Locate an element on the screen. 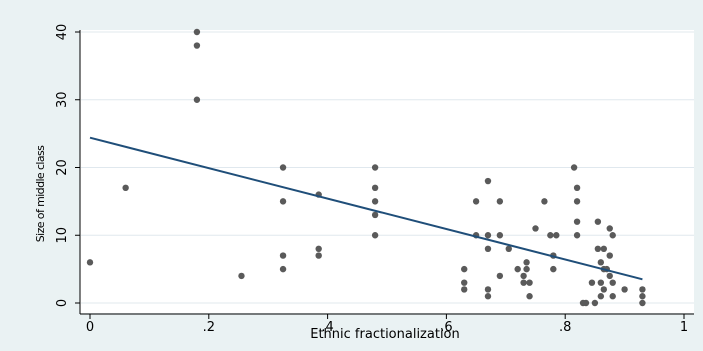 The height and width of the screenshot is (351, 703). x-axis-title: Ethnic fractionalization is located at coordinates (385, 334).